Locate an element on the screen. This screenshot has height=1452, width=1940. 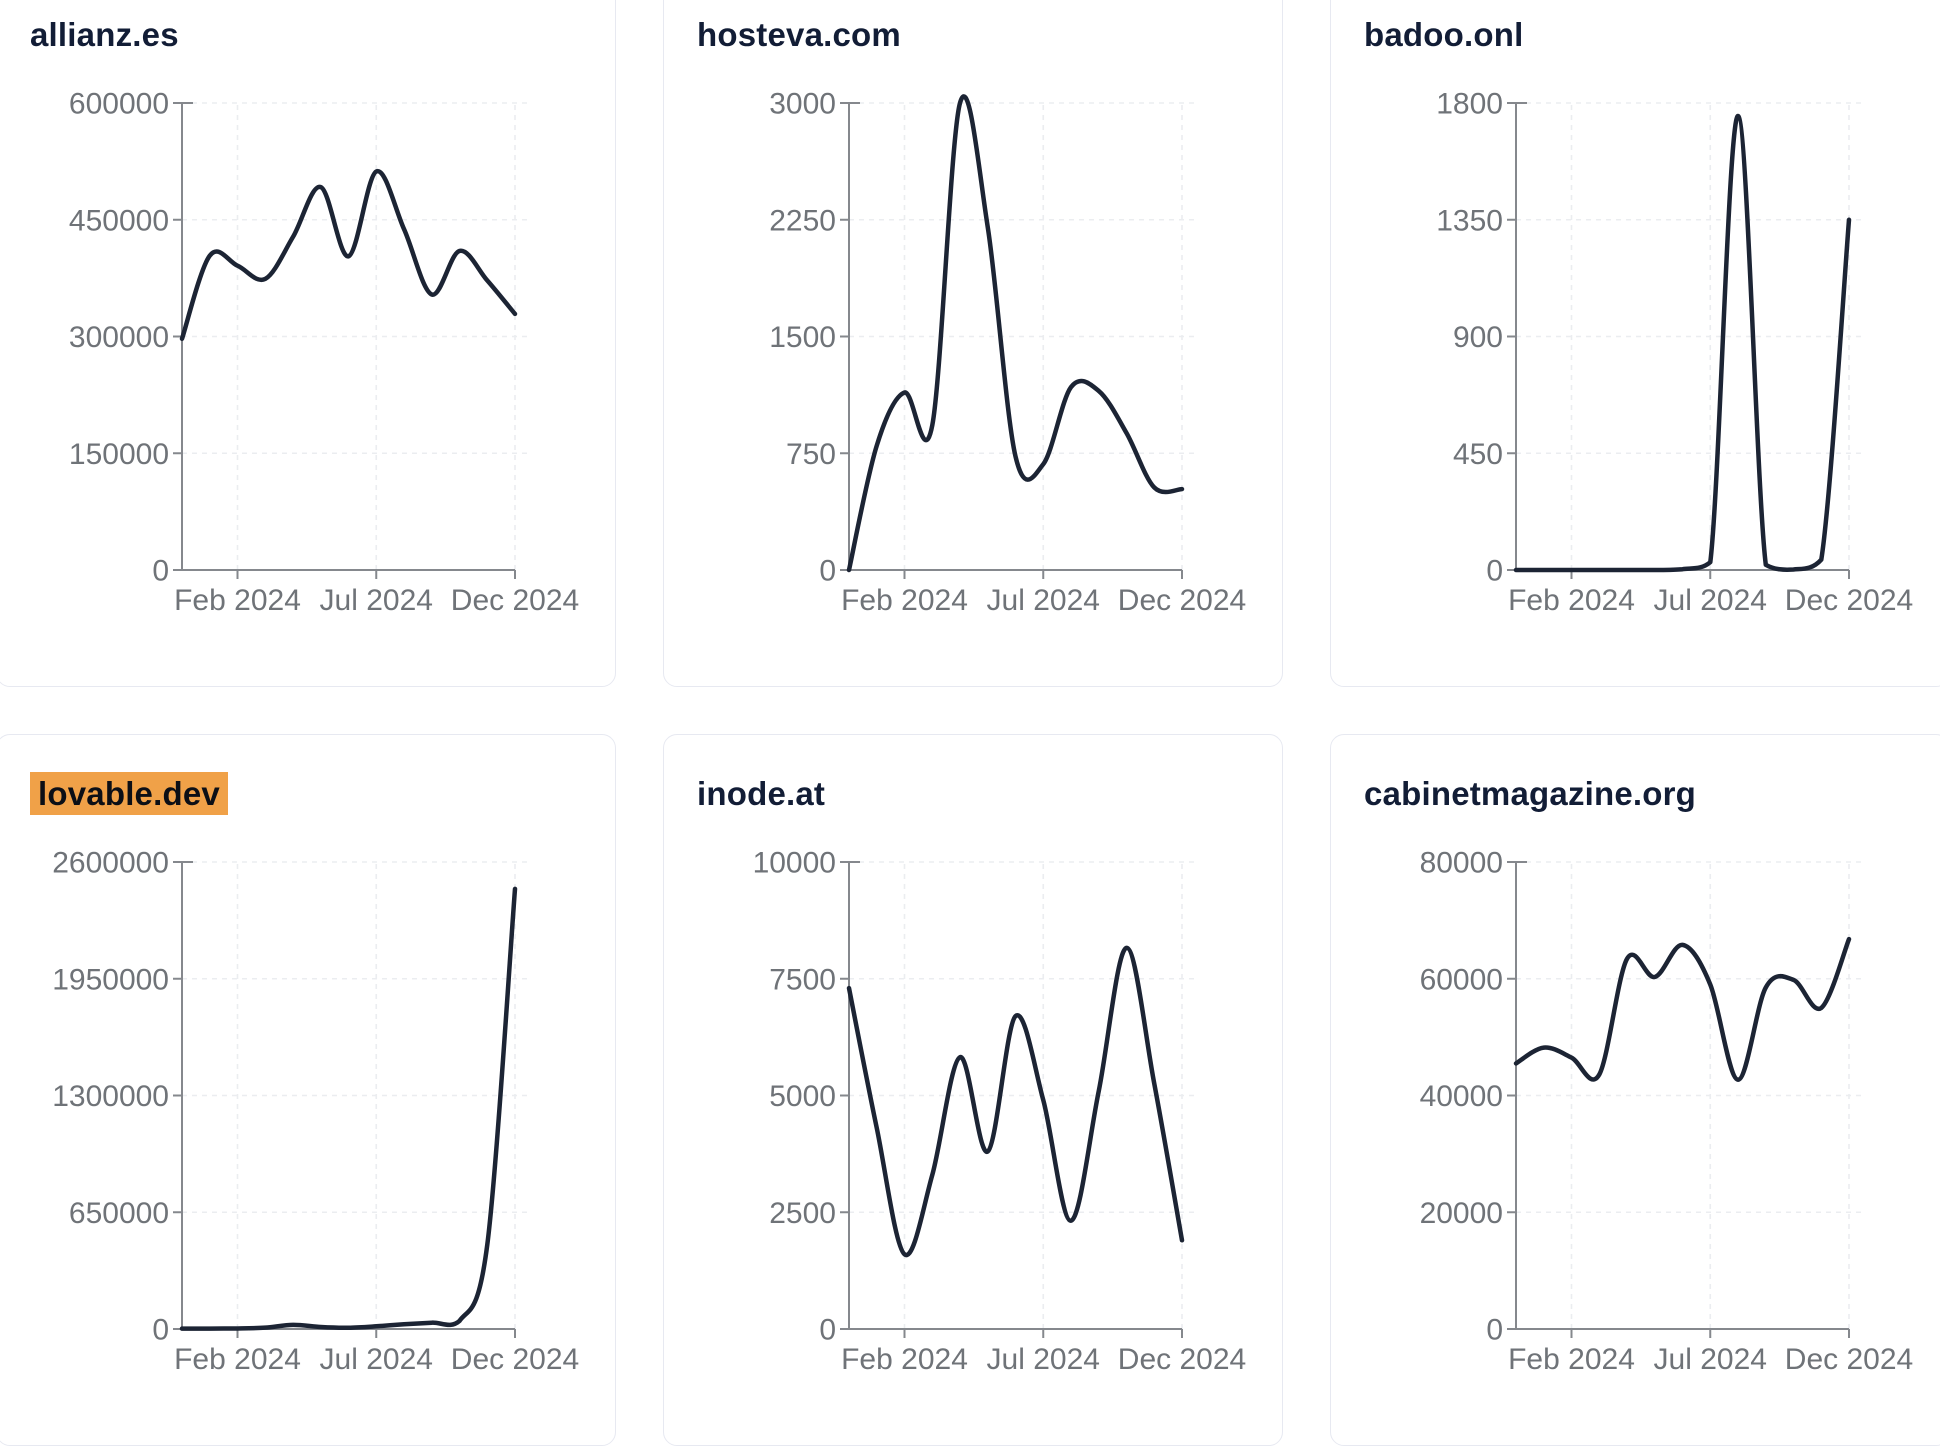
y-axis-tick-label: 60000 is located at coordinates (1461, 979).